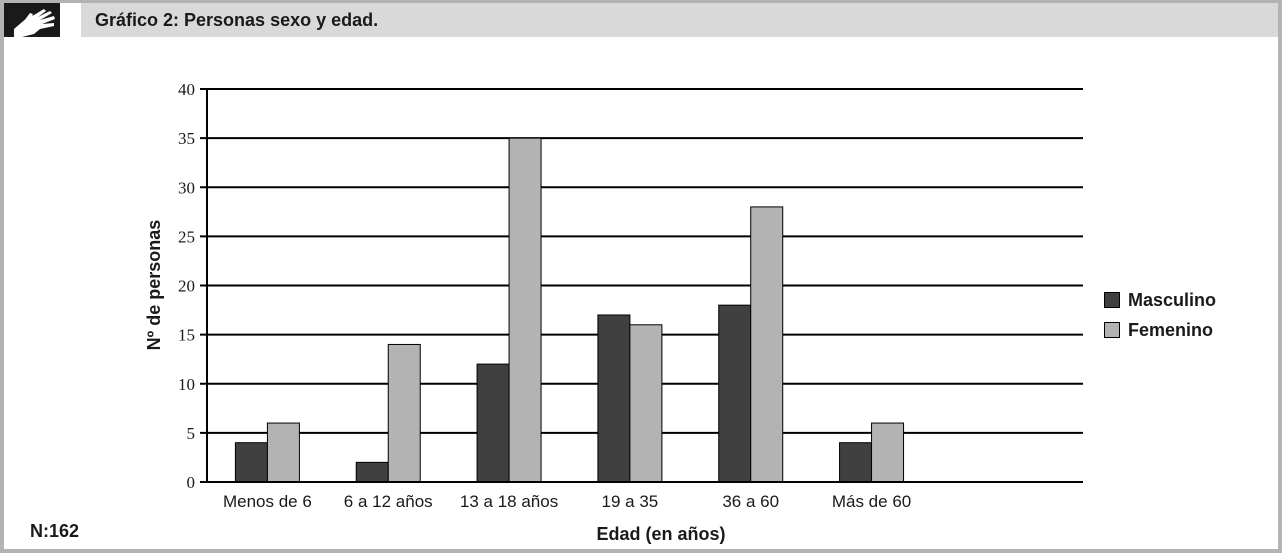 Image resolution: width=1282 pixels, height=554 pixels. What do you see at coordinates (191, 482) in the screenshot?
I see `y-tick-label: 0` at bounding box center [191, 482].